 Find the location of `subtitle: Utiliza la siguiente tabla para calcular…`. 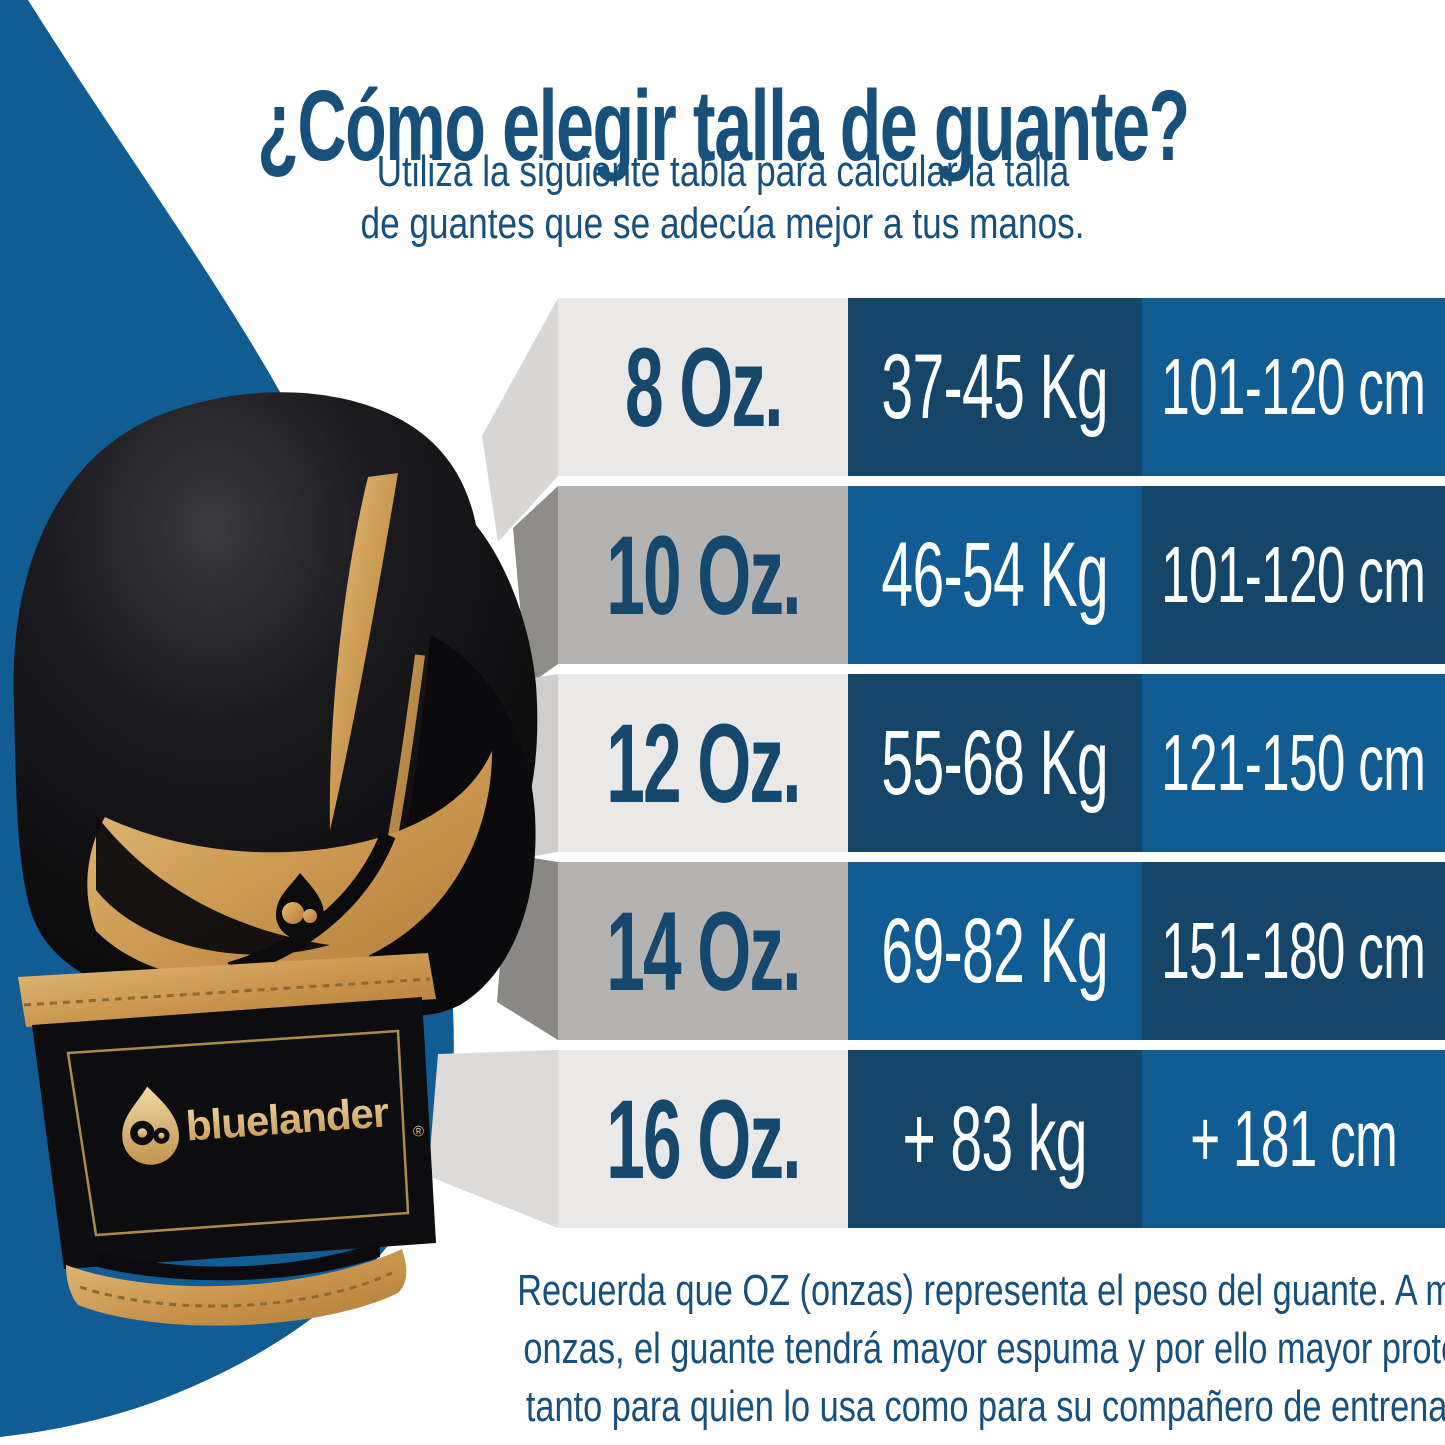

subtitle: Utiliza la siguiente tabla para calcular… is located at coordinates (722, 198).